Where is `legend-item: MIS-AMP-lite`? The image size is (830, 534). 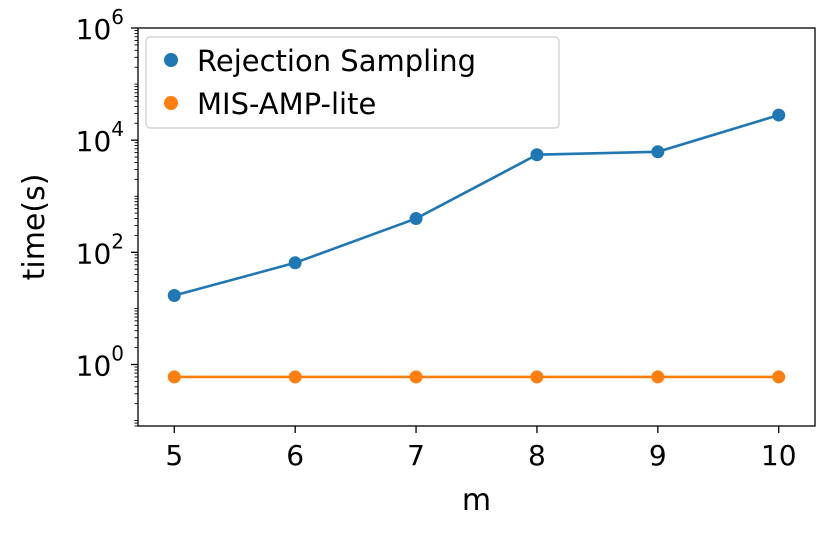
legend-item: MIS-AMP-lite is located at coordinates (270, 104).